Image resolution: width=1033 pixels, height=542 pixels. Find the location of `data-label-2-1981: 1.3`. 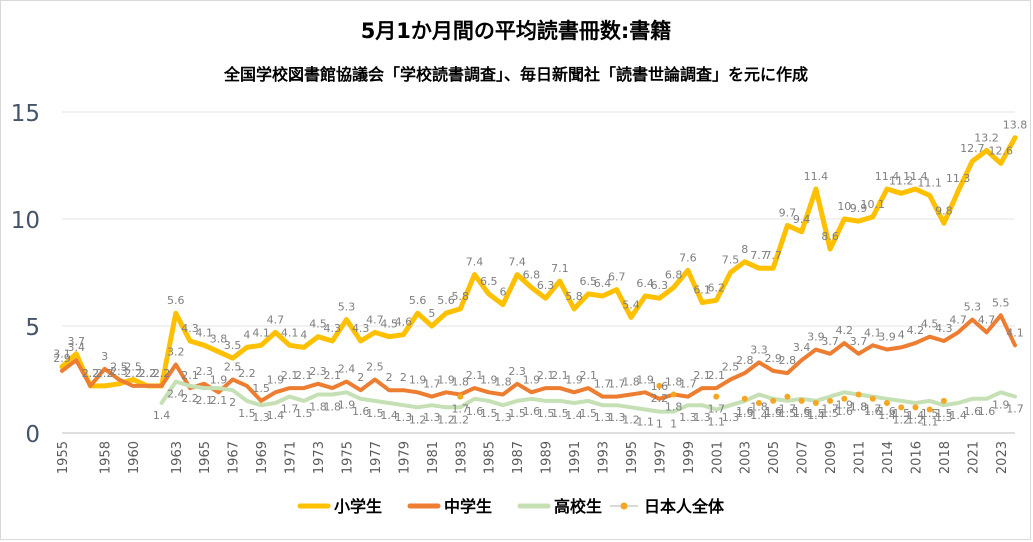

data-label-2-1981: 1.3 is located at coordinates (432, 417).